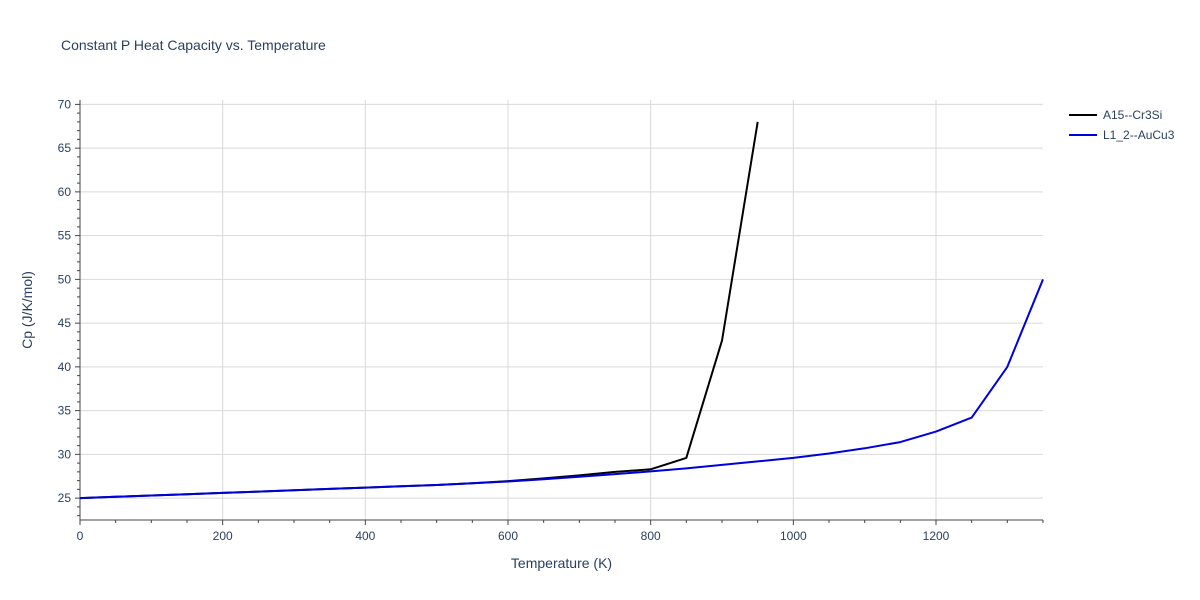  I want to click on y-tick-label: 50, so click(65, 279).